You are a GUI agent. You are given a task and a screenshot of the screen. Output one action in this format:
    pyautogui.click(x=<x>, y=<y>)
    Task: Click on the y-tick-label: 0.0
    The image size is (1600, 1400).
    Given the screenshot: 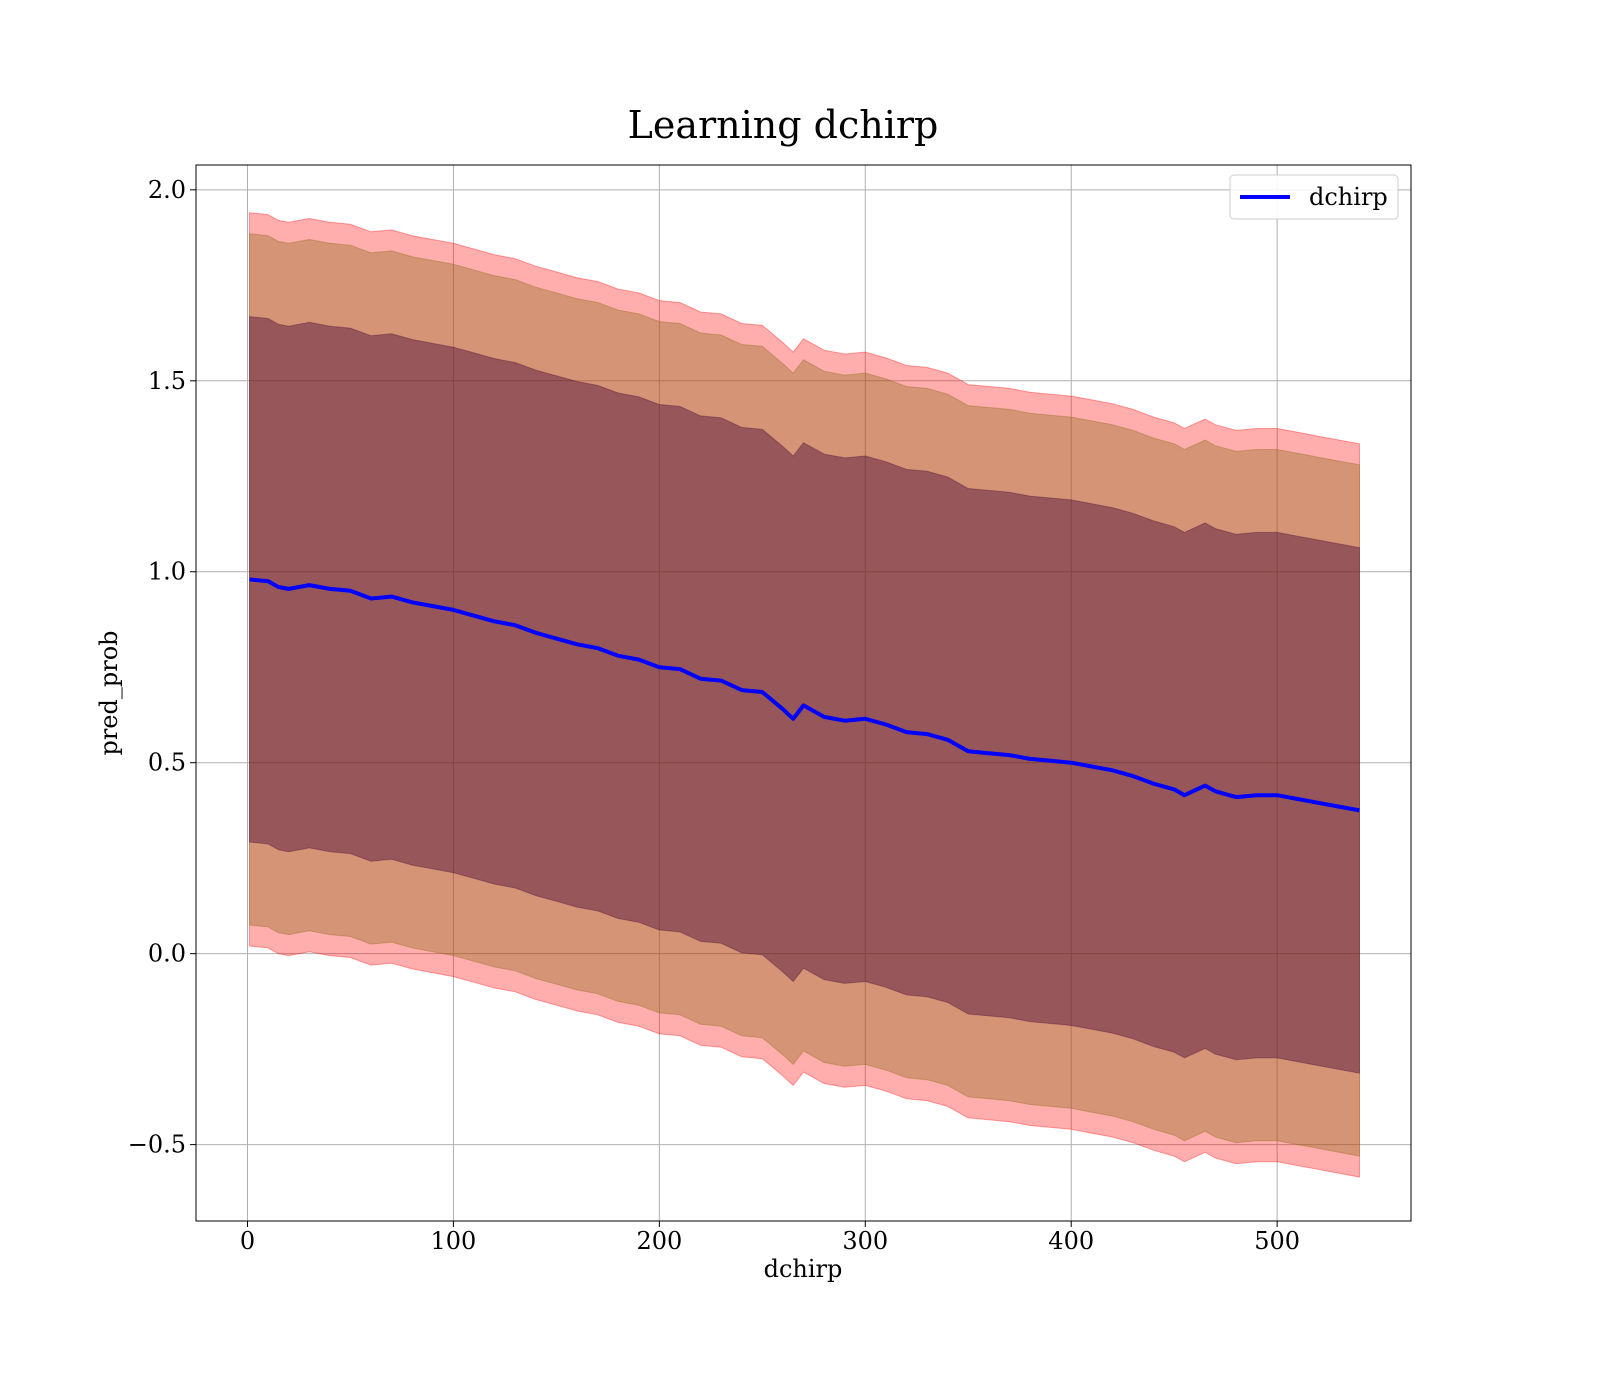 What is the action you would take?
    pyautogui.click(x=167, y=954)
    